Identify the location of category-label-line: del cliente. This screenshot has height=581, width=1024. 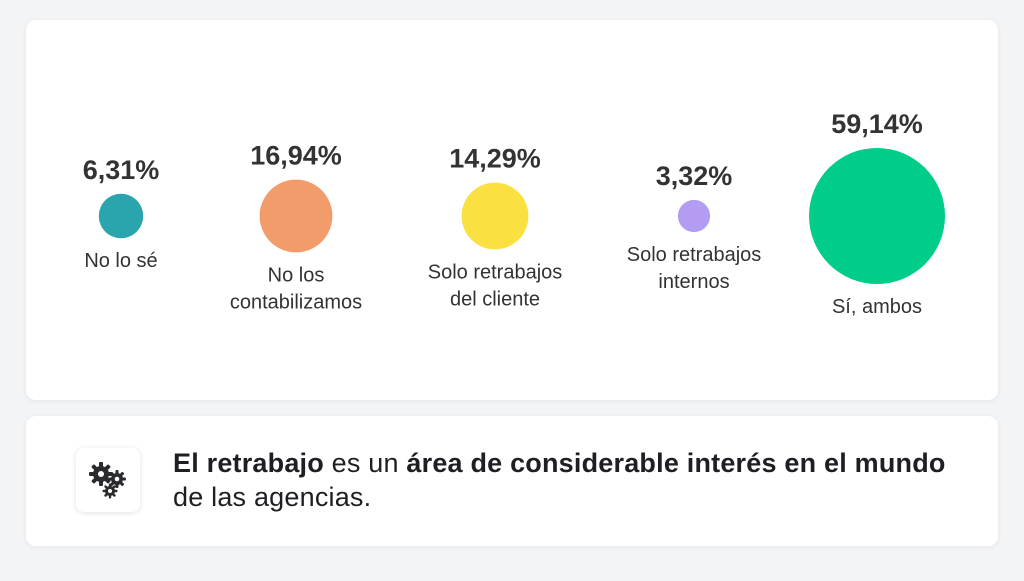
(495, 299).